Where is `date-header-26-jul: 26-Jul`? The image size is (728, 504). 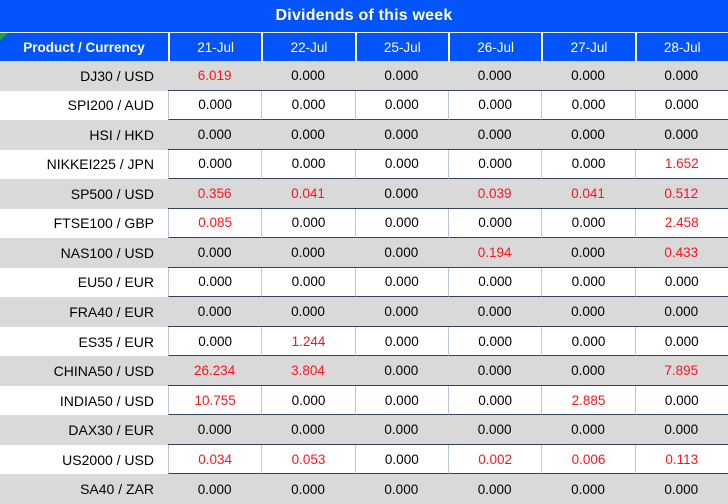
date-header-26-jul: 26-Jul is located at coordinates (494, 47).